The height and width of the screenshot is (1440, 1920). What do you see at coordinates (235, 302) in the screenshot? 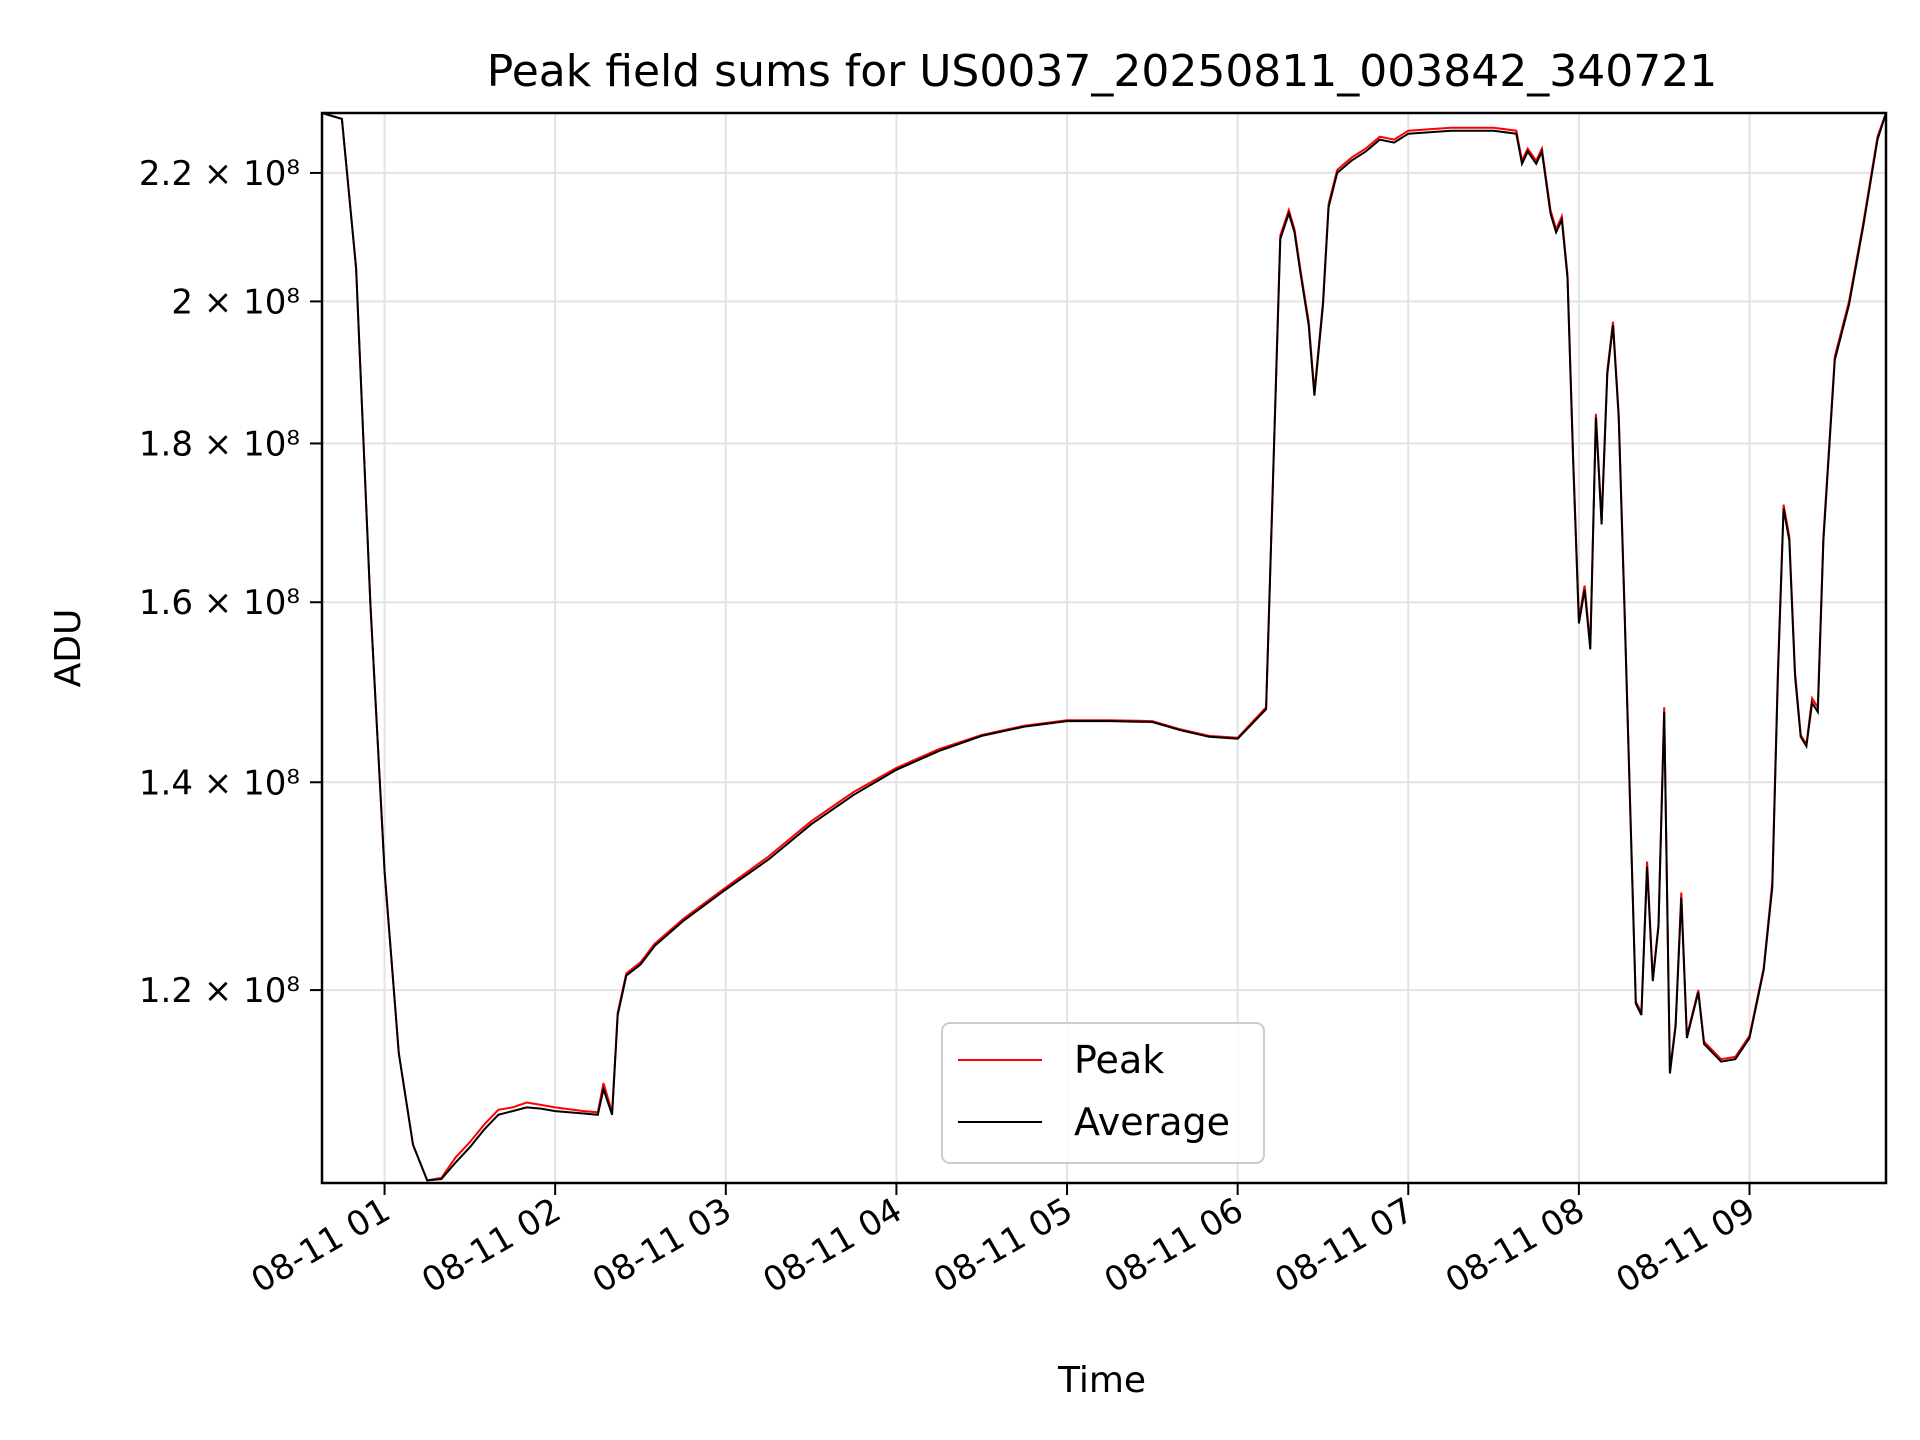
I see `y-tick-label: 2 × 10⁸` at bounding box center [235, 302].